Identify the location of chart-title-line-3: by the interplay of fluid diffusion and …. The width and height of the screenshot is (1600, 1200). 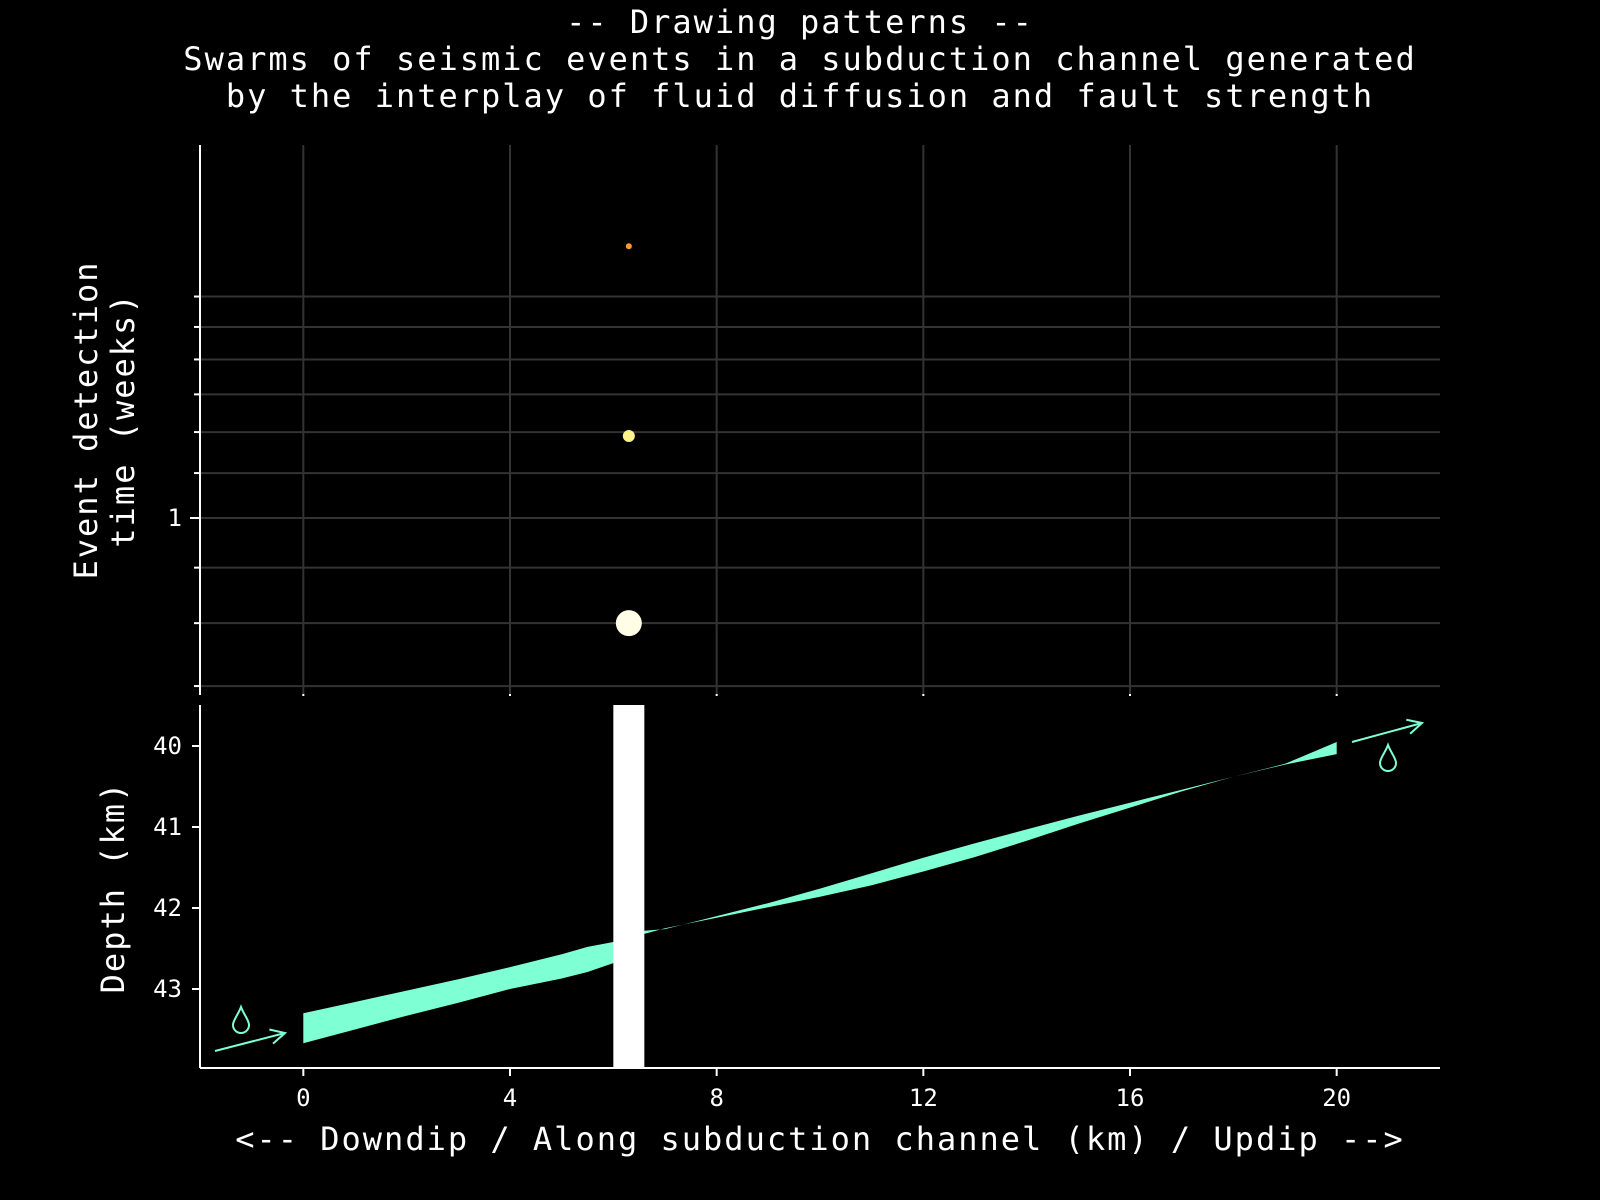
(800, 96).